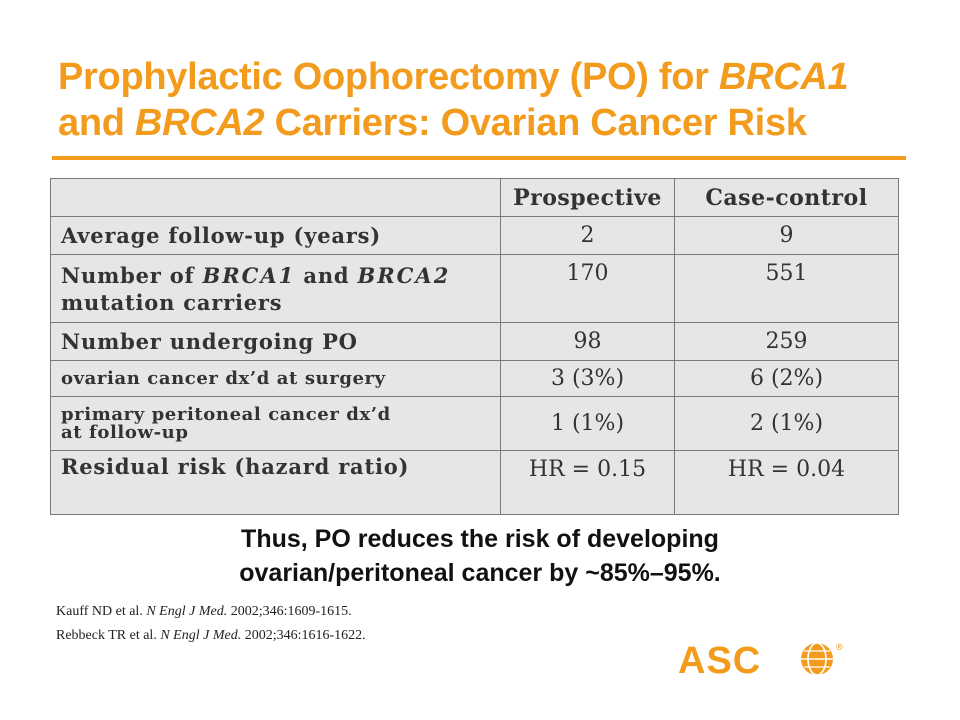 This screenshot has width=960, height=720. I want to click on title-divider, so click(479, 158).